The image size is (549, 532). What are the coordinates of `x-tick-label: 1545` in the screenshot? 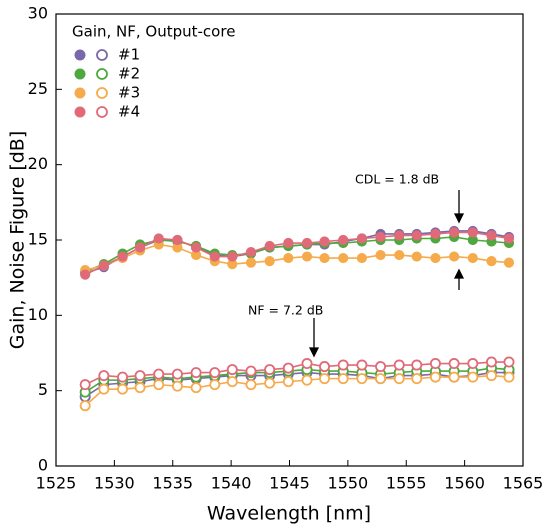 It's located at (289, 483).